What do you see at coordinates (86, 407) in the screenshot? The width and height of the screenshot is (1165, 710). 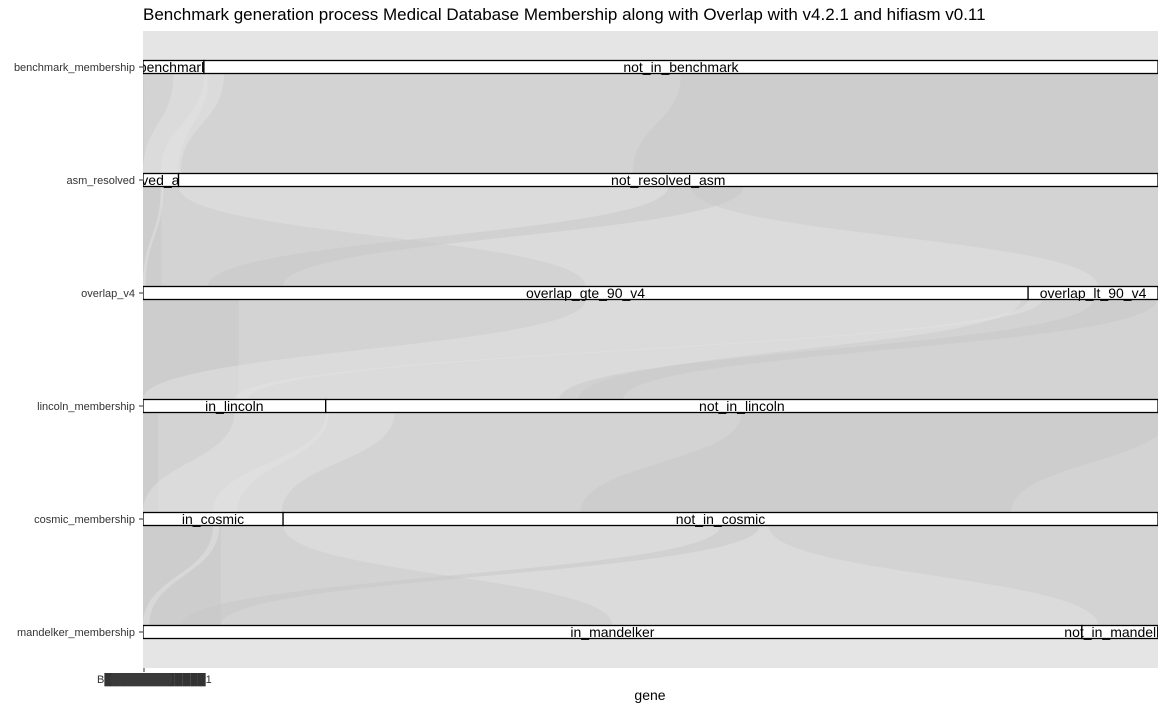 I see `axis-label-lincoln_membership: lincoln_membership` at bounding box center [86, 407].